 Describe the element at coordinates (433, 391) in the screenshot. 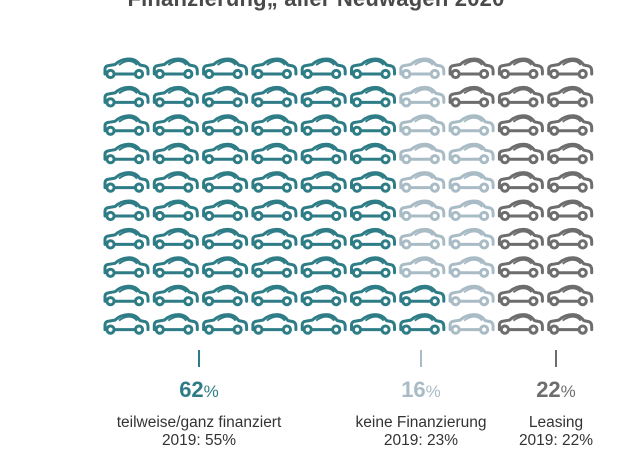

I see `percent-none-unit: %` at that location.